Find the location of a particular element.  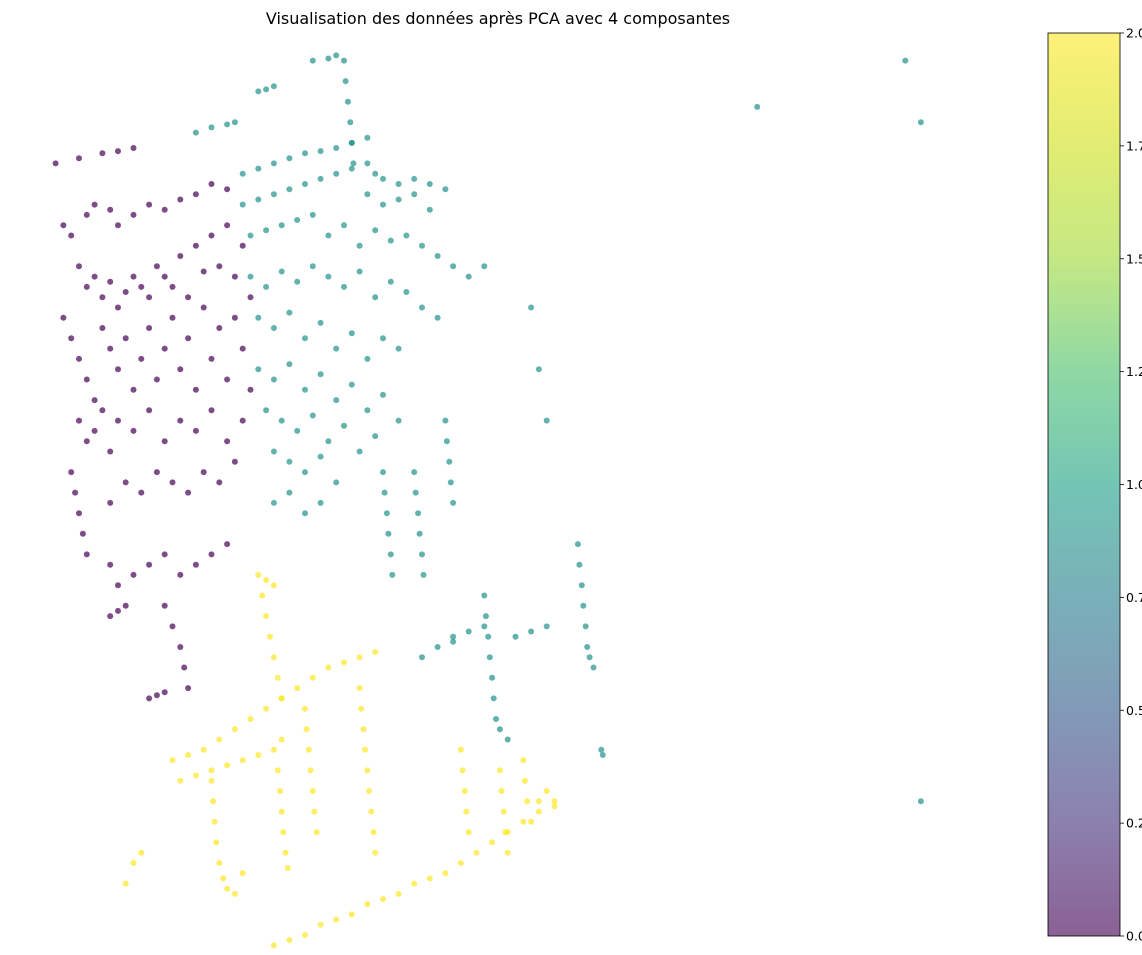

colorbar-tick-label: 0.25 is located at coordinates (1134, 823).